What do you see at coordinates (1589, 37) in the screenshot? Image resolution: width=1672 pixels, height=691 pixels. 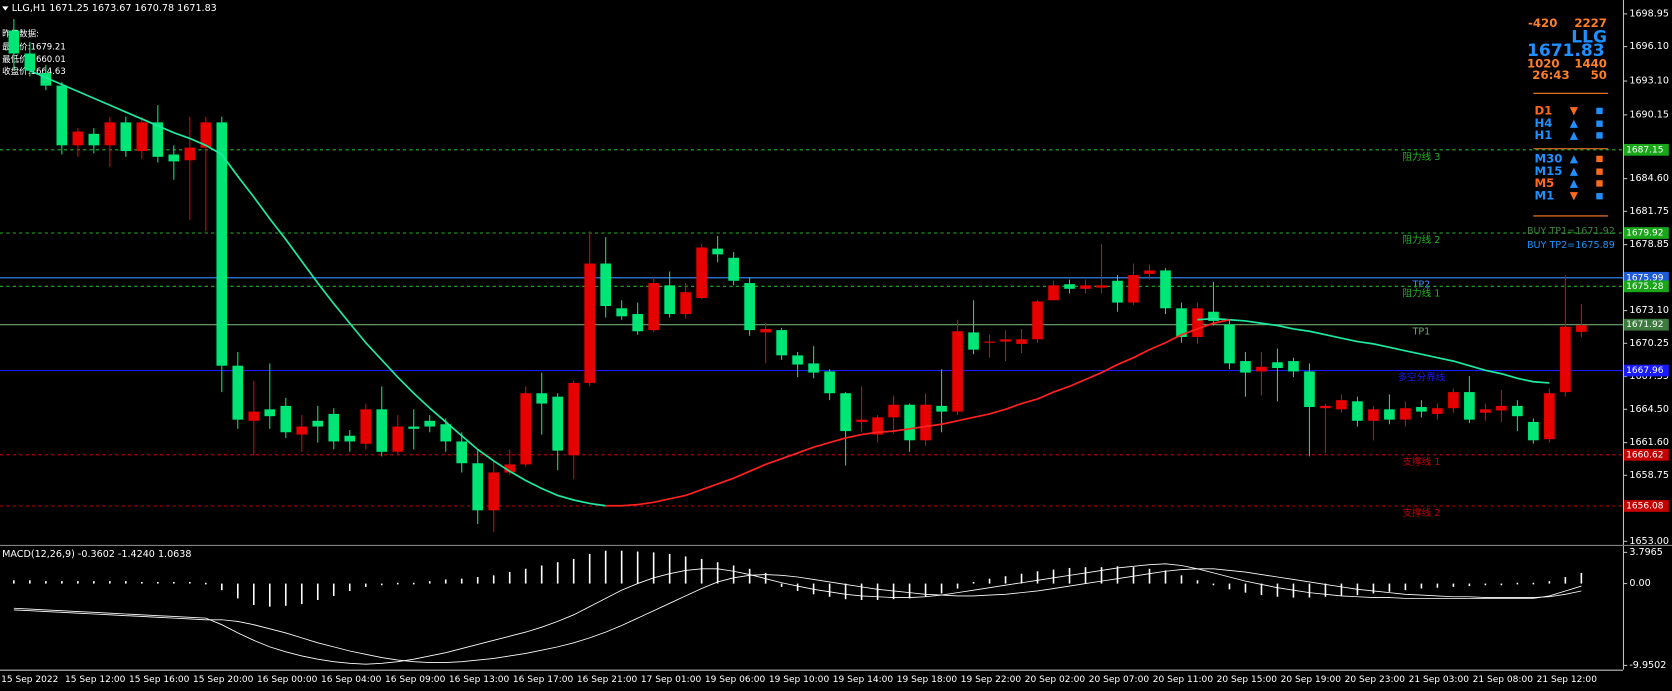 I see `panel-symbol: LLG` at bounding box center [1589, 37].